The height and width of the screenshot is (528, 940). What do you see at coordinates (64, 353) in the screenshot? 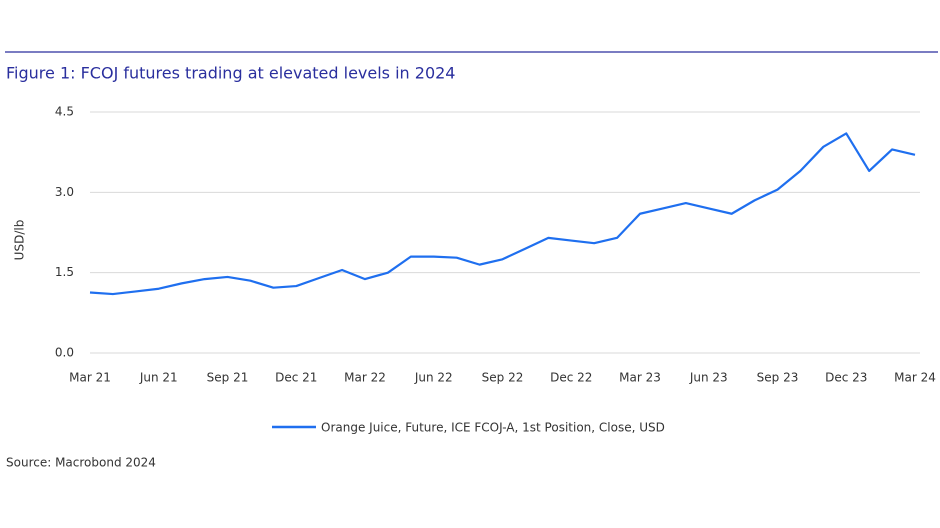
I see `y-tick-label: 0.0` at bounding box center [64, 353].